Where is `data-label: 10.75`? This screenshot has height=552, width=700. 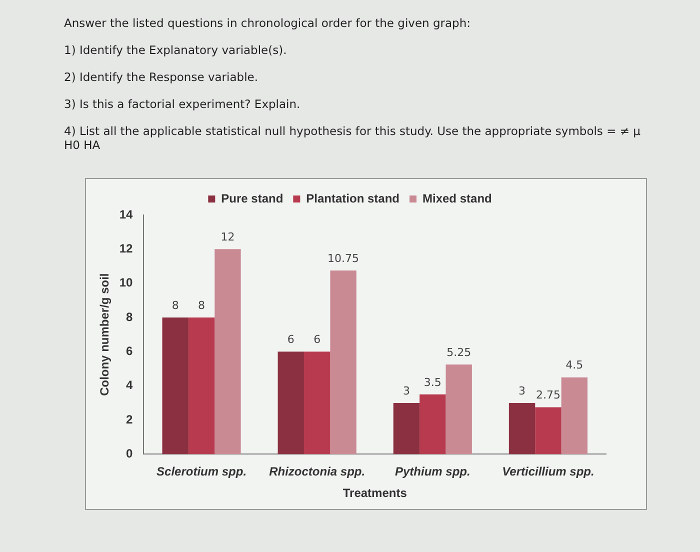 data-label: 10.75 is located at coordinates (344, 258).